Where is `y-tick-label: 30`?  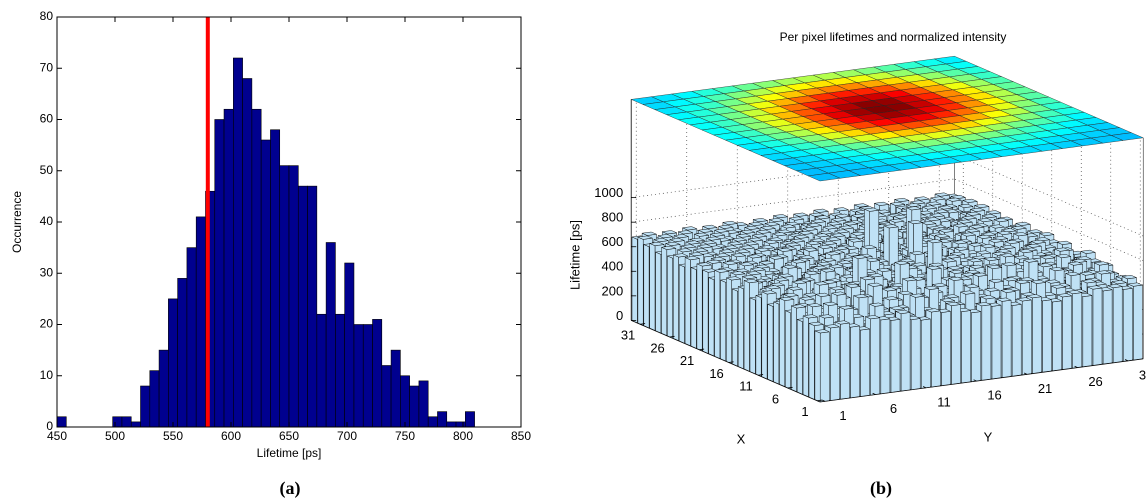
y-tick-label: 30 is located at coordinates (47, 272).